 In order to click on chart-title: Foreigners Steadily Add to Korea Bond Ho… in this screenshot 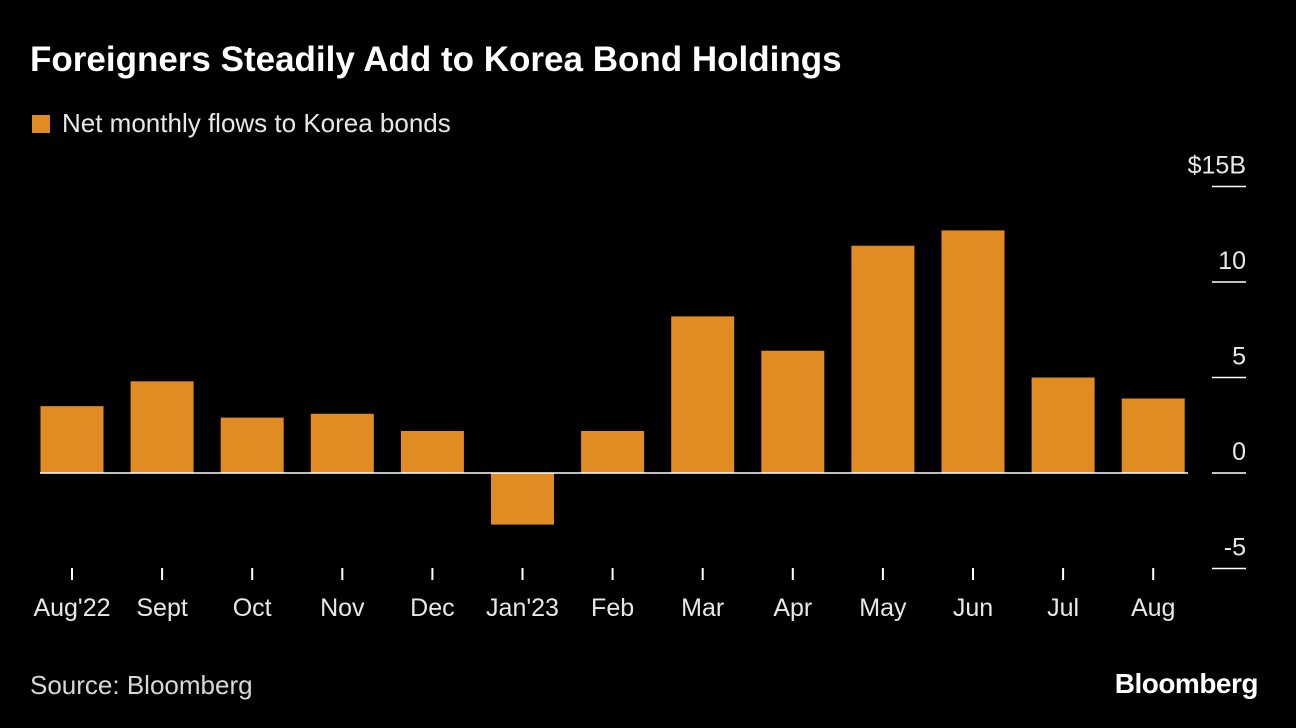, I will do `click(436, 59)`.